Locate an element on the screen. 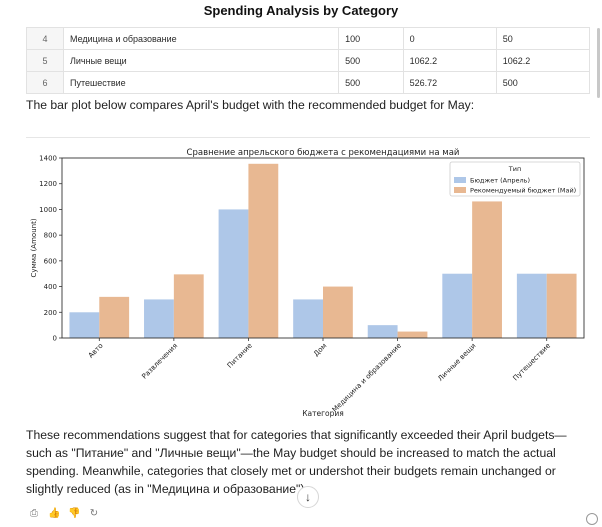 Image resolution: width=602 pixels, height=527 pixels. x-axis-label: Категория is located at coordinates (323, 413).